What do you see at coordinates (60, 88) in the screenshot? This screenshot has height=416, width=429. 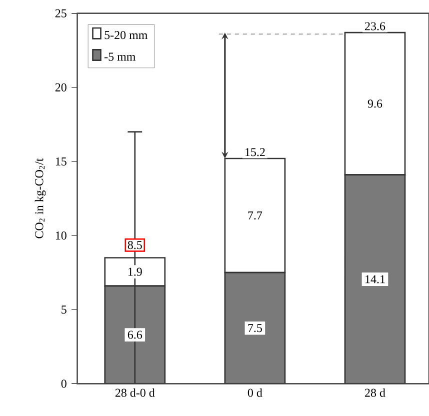 I see `y-tick-label: 20` at bounding box center [60, 88].